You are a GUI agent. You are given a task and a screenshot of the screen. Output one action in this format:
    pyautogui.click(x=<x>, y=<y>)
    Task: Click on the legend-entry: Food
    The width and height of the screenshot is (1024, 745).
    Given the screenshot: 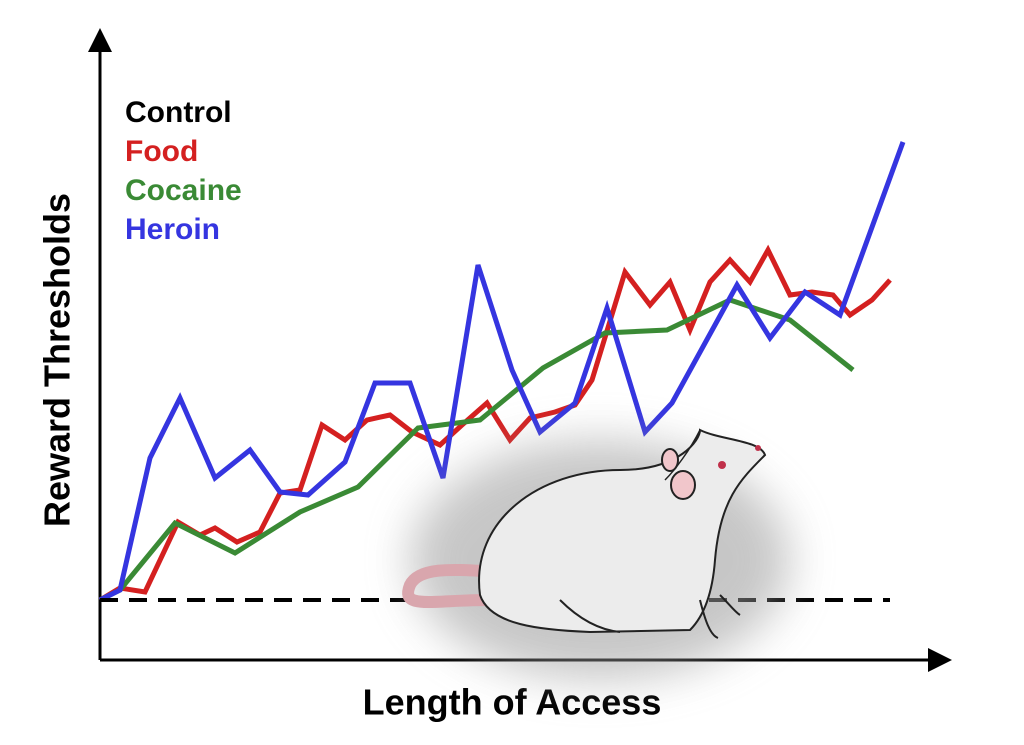 What is the action you would take?
    pyautogui.click(x=161, y=151)
    